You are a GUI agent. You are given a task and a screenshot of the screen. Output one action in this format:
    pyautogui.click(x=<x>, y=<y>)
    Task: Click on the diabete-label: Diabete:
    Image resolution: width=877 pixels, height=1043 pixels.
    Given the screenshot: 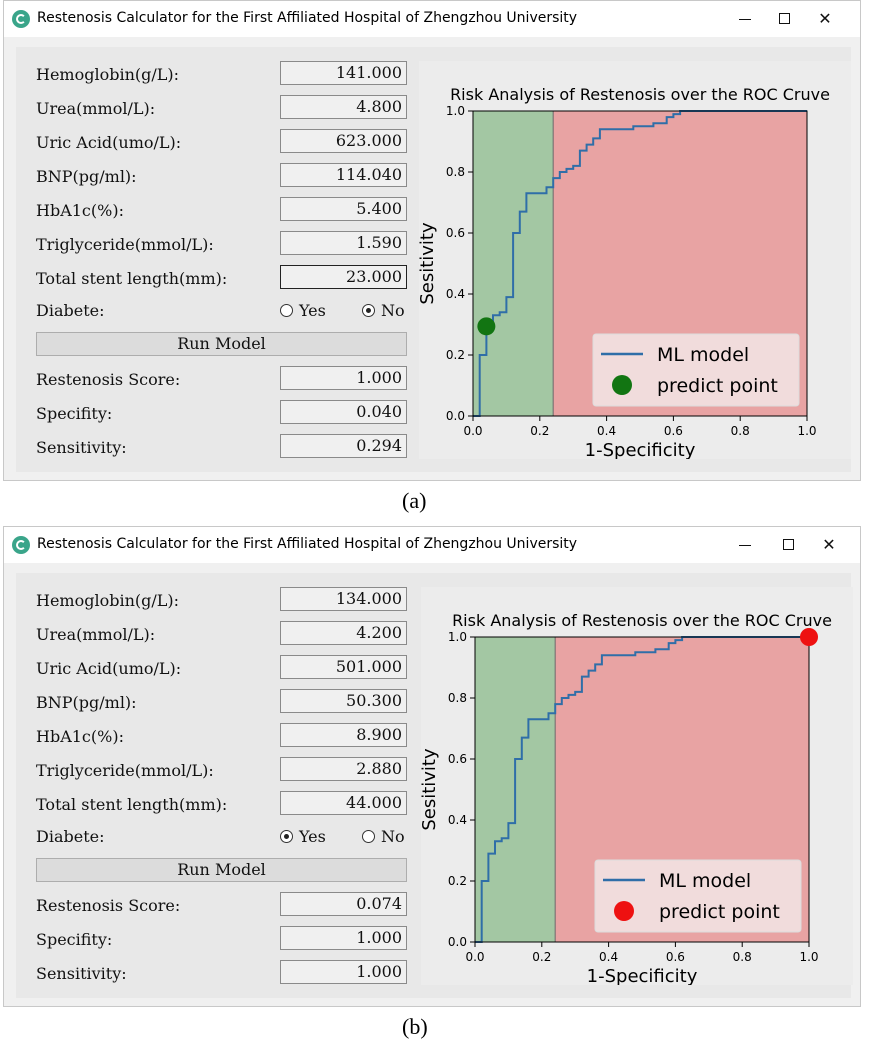 What is the action you would take?
    pyautogui.click(x=70, y=310)
    